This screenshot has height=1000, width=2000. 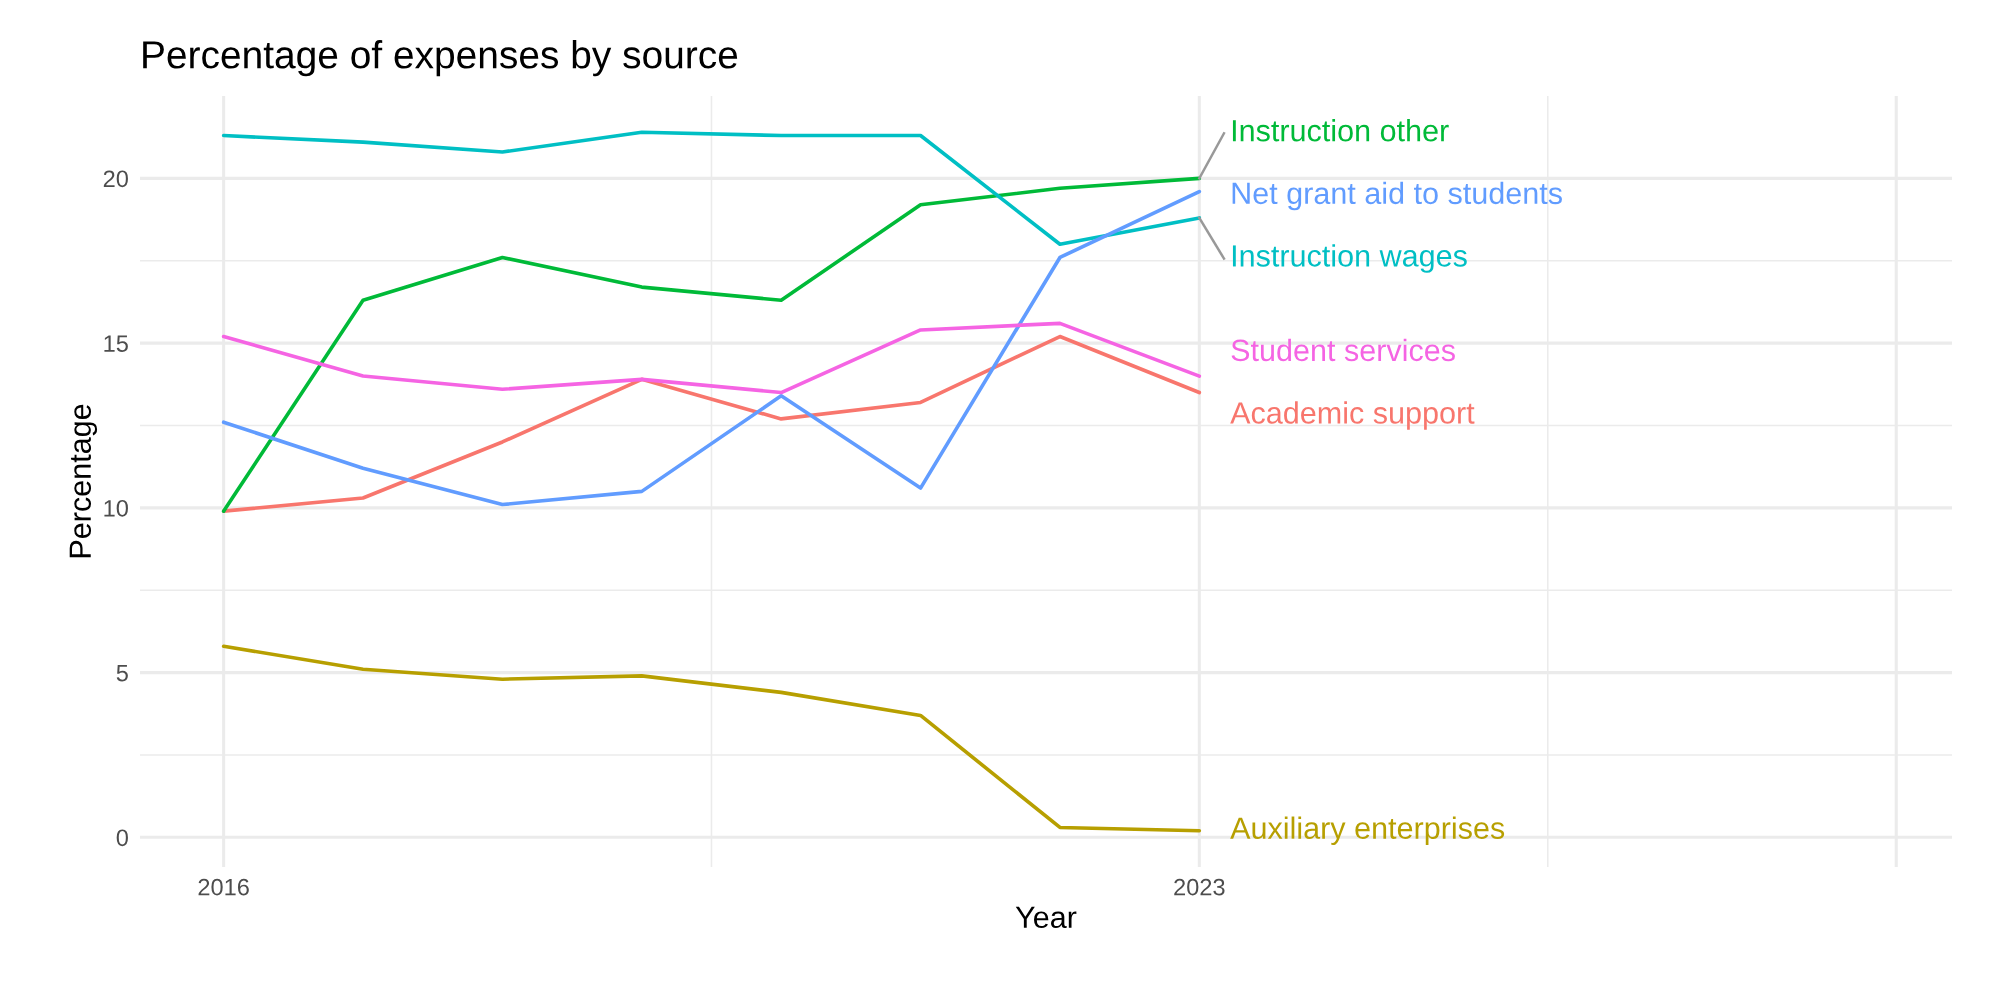 What do you see at coordinates (122, 838) in the screenshot?
I see `y-tick-label: 0` at bounding box center [122, 838].